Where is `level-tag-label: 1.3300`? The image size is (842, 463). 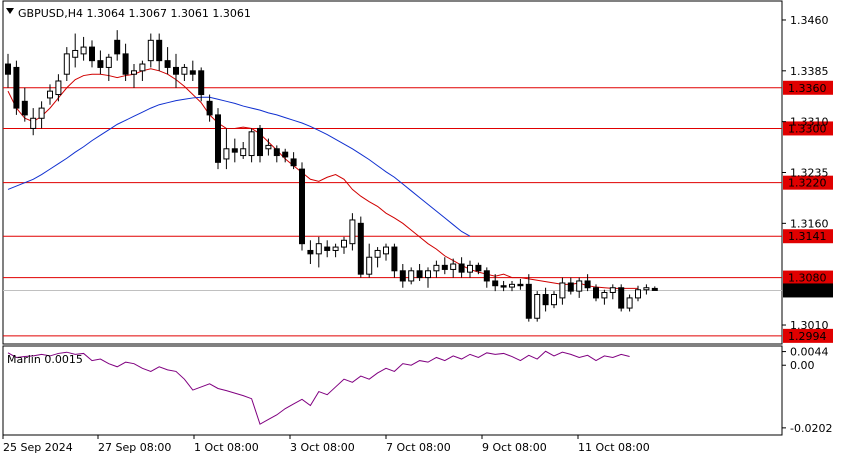 level-tag-label: 1.3300 is located at coordinates (807, 128).